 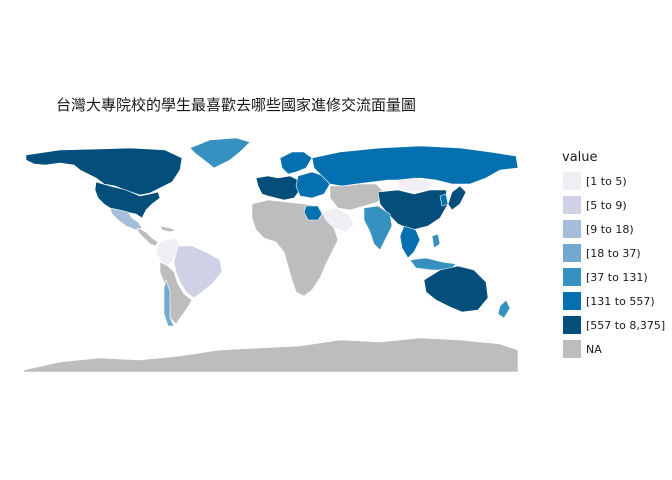 What do you see at coordinates (457, 198) in the screenshot?
I see `region-japan` at bounding box center [457, 198].